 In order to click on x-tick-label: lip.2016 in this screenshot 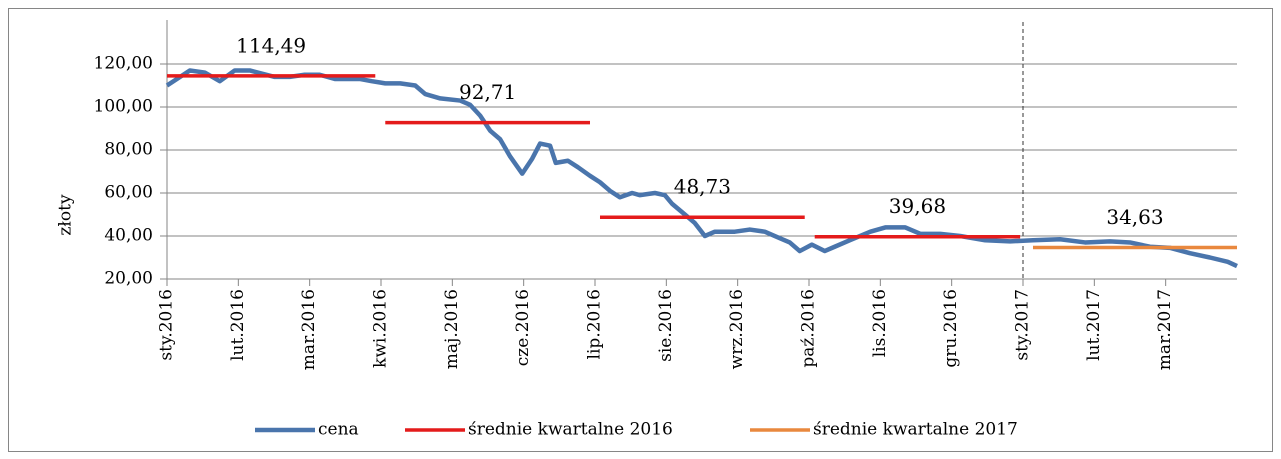, I will do `click(595, 324)`.